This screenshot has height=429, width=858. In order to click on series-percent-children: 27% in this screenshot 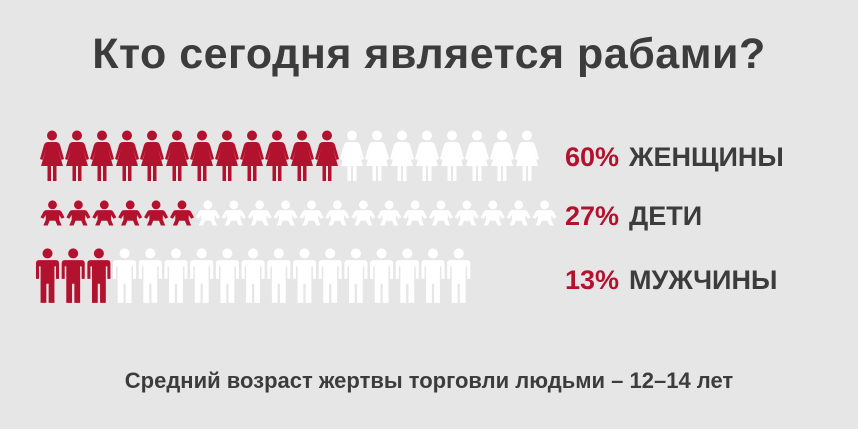, I will do `click(592, 216)`.